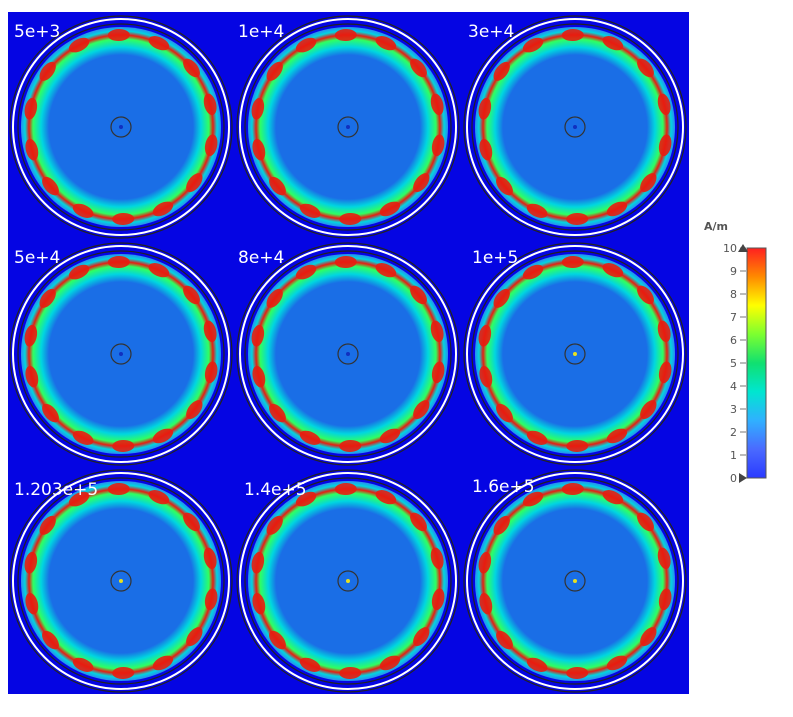 The width and height of the screenshot is (793, 717). I want to click on panel-label-4: 5e+4, so click(37, 258).